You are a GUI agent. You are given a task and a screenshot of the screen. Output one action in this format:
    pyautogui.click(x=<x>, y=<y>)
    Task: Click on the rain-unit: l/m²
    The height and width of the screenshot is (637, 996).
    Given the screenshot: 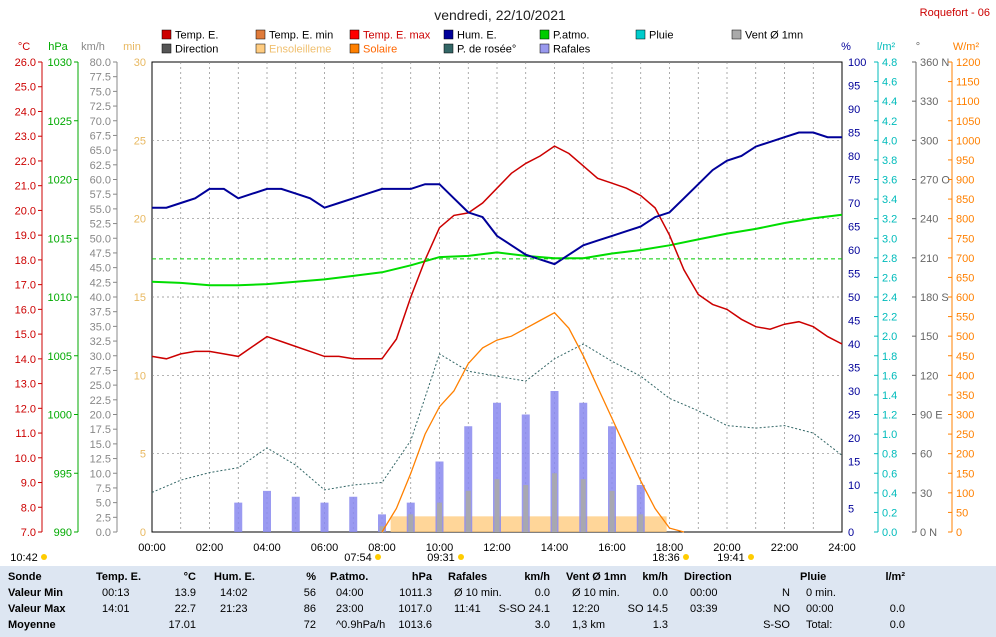 What is the action you would take?
    pyautogui.click(x=886, y=47)
    